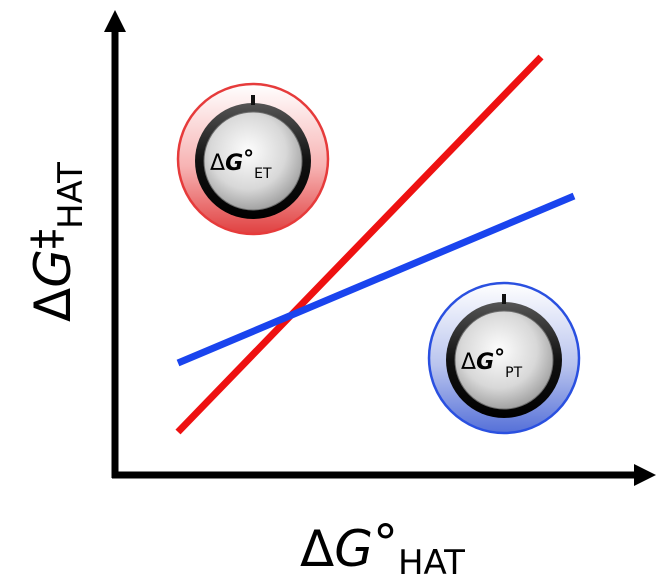  I want to click on knob-pt: ΔG°PT, so click(504, 358).